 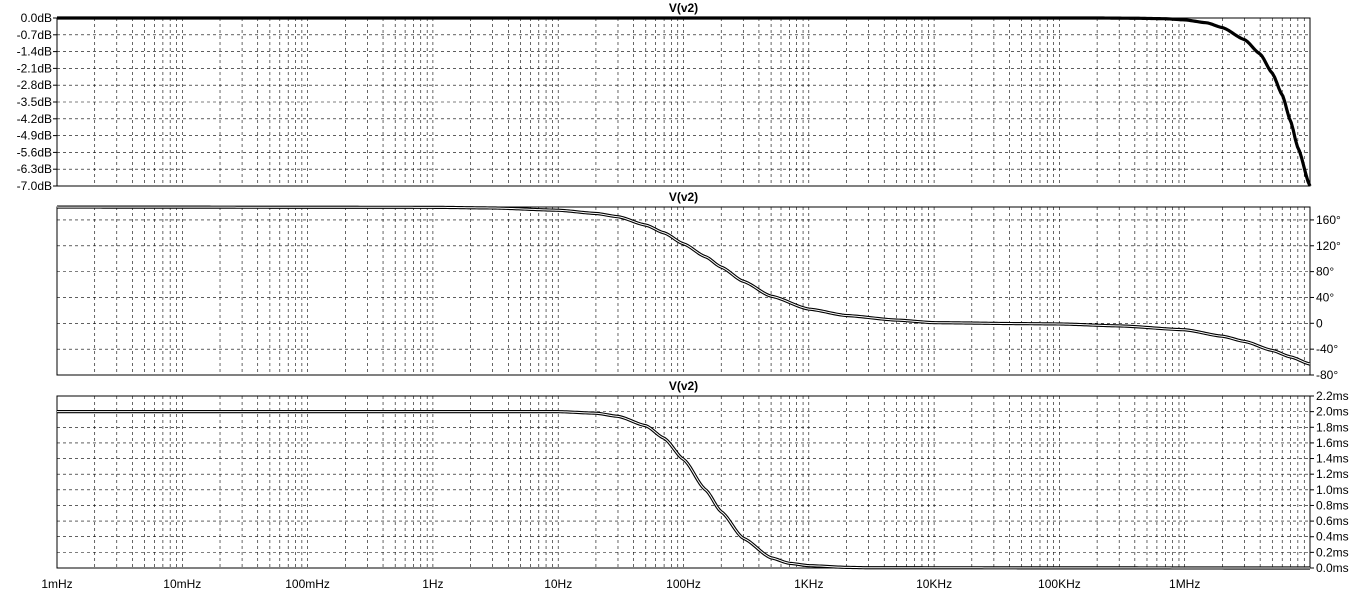 What do you see at coordinates (1325, 297) in the screenshot?
I see `y-tick-label: 40°` at bounding box center [1325, 297].